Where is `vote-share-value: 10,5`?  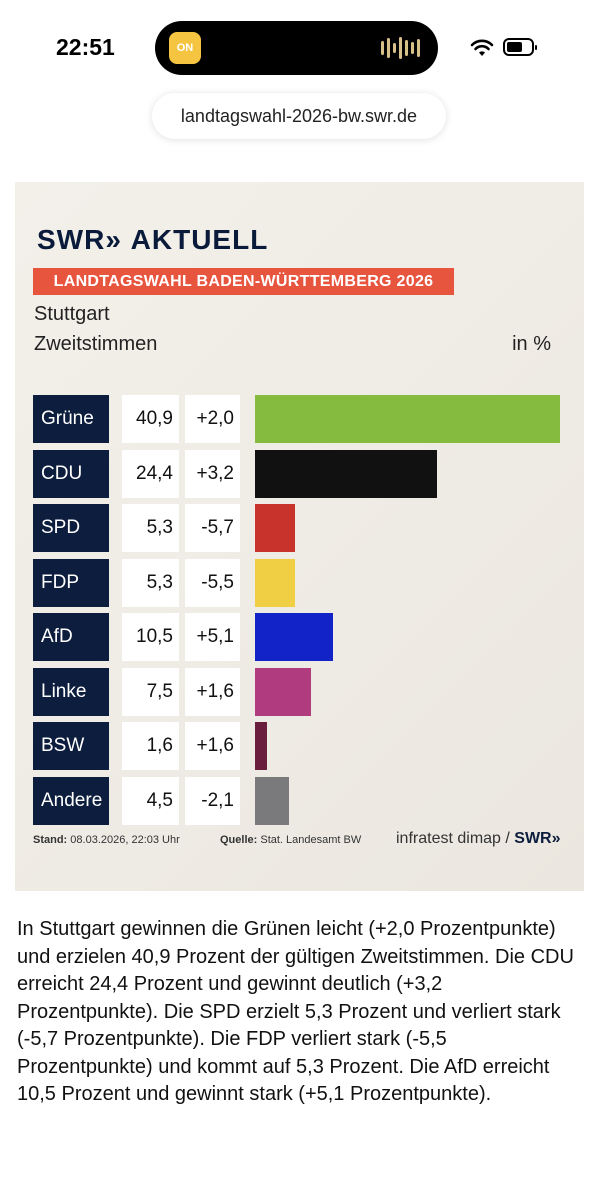
vote-share-value: 10,5 is located at coordinates (150, 637).